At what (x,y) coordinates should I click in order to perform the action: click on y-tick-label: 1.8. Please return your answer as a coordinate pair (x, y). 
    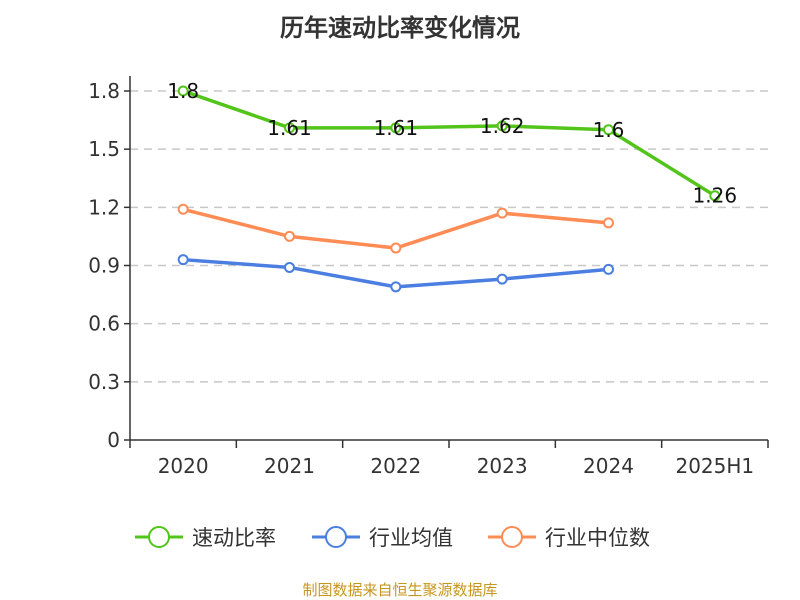
    Looking at the image, I should click on (104, 91).